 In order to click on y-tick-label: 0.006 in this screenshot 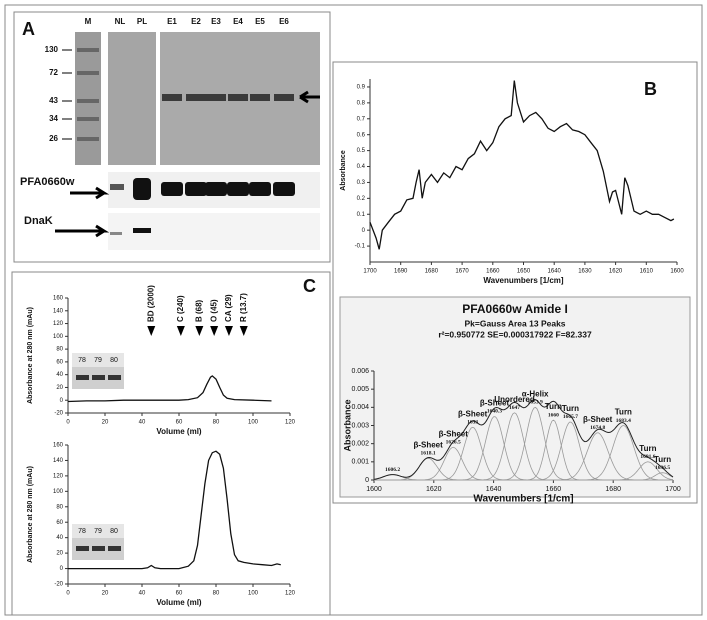, I will do `click(360, 371)`.